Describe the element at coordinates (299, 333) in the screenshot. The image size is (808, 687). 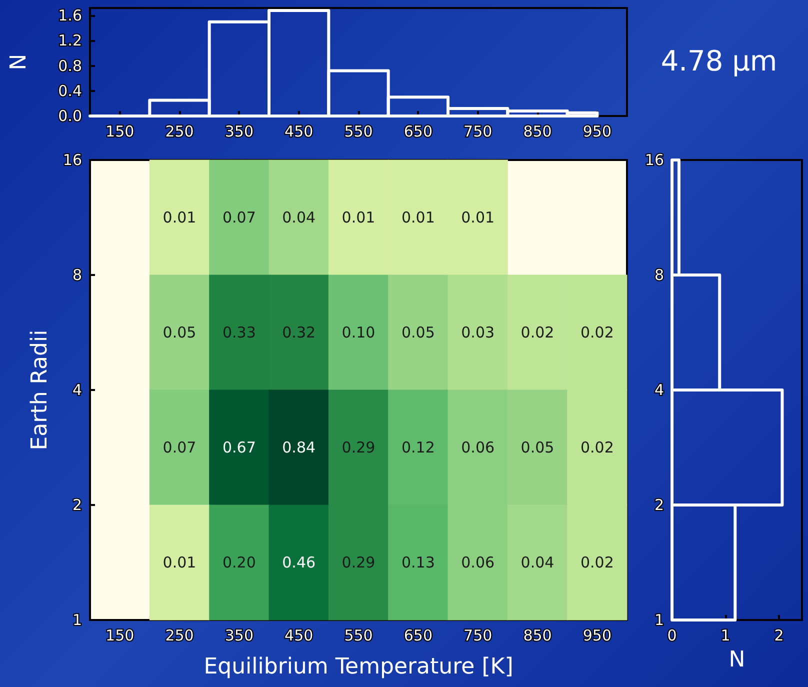
I see `data-label: 0.32` at that location.